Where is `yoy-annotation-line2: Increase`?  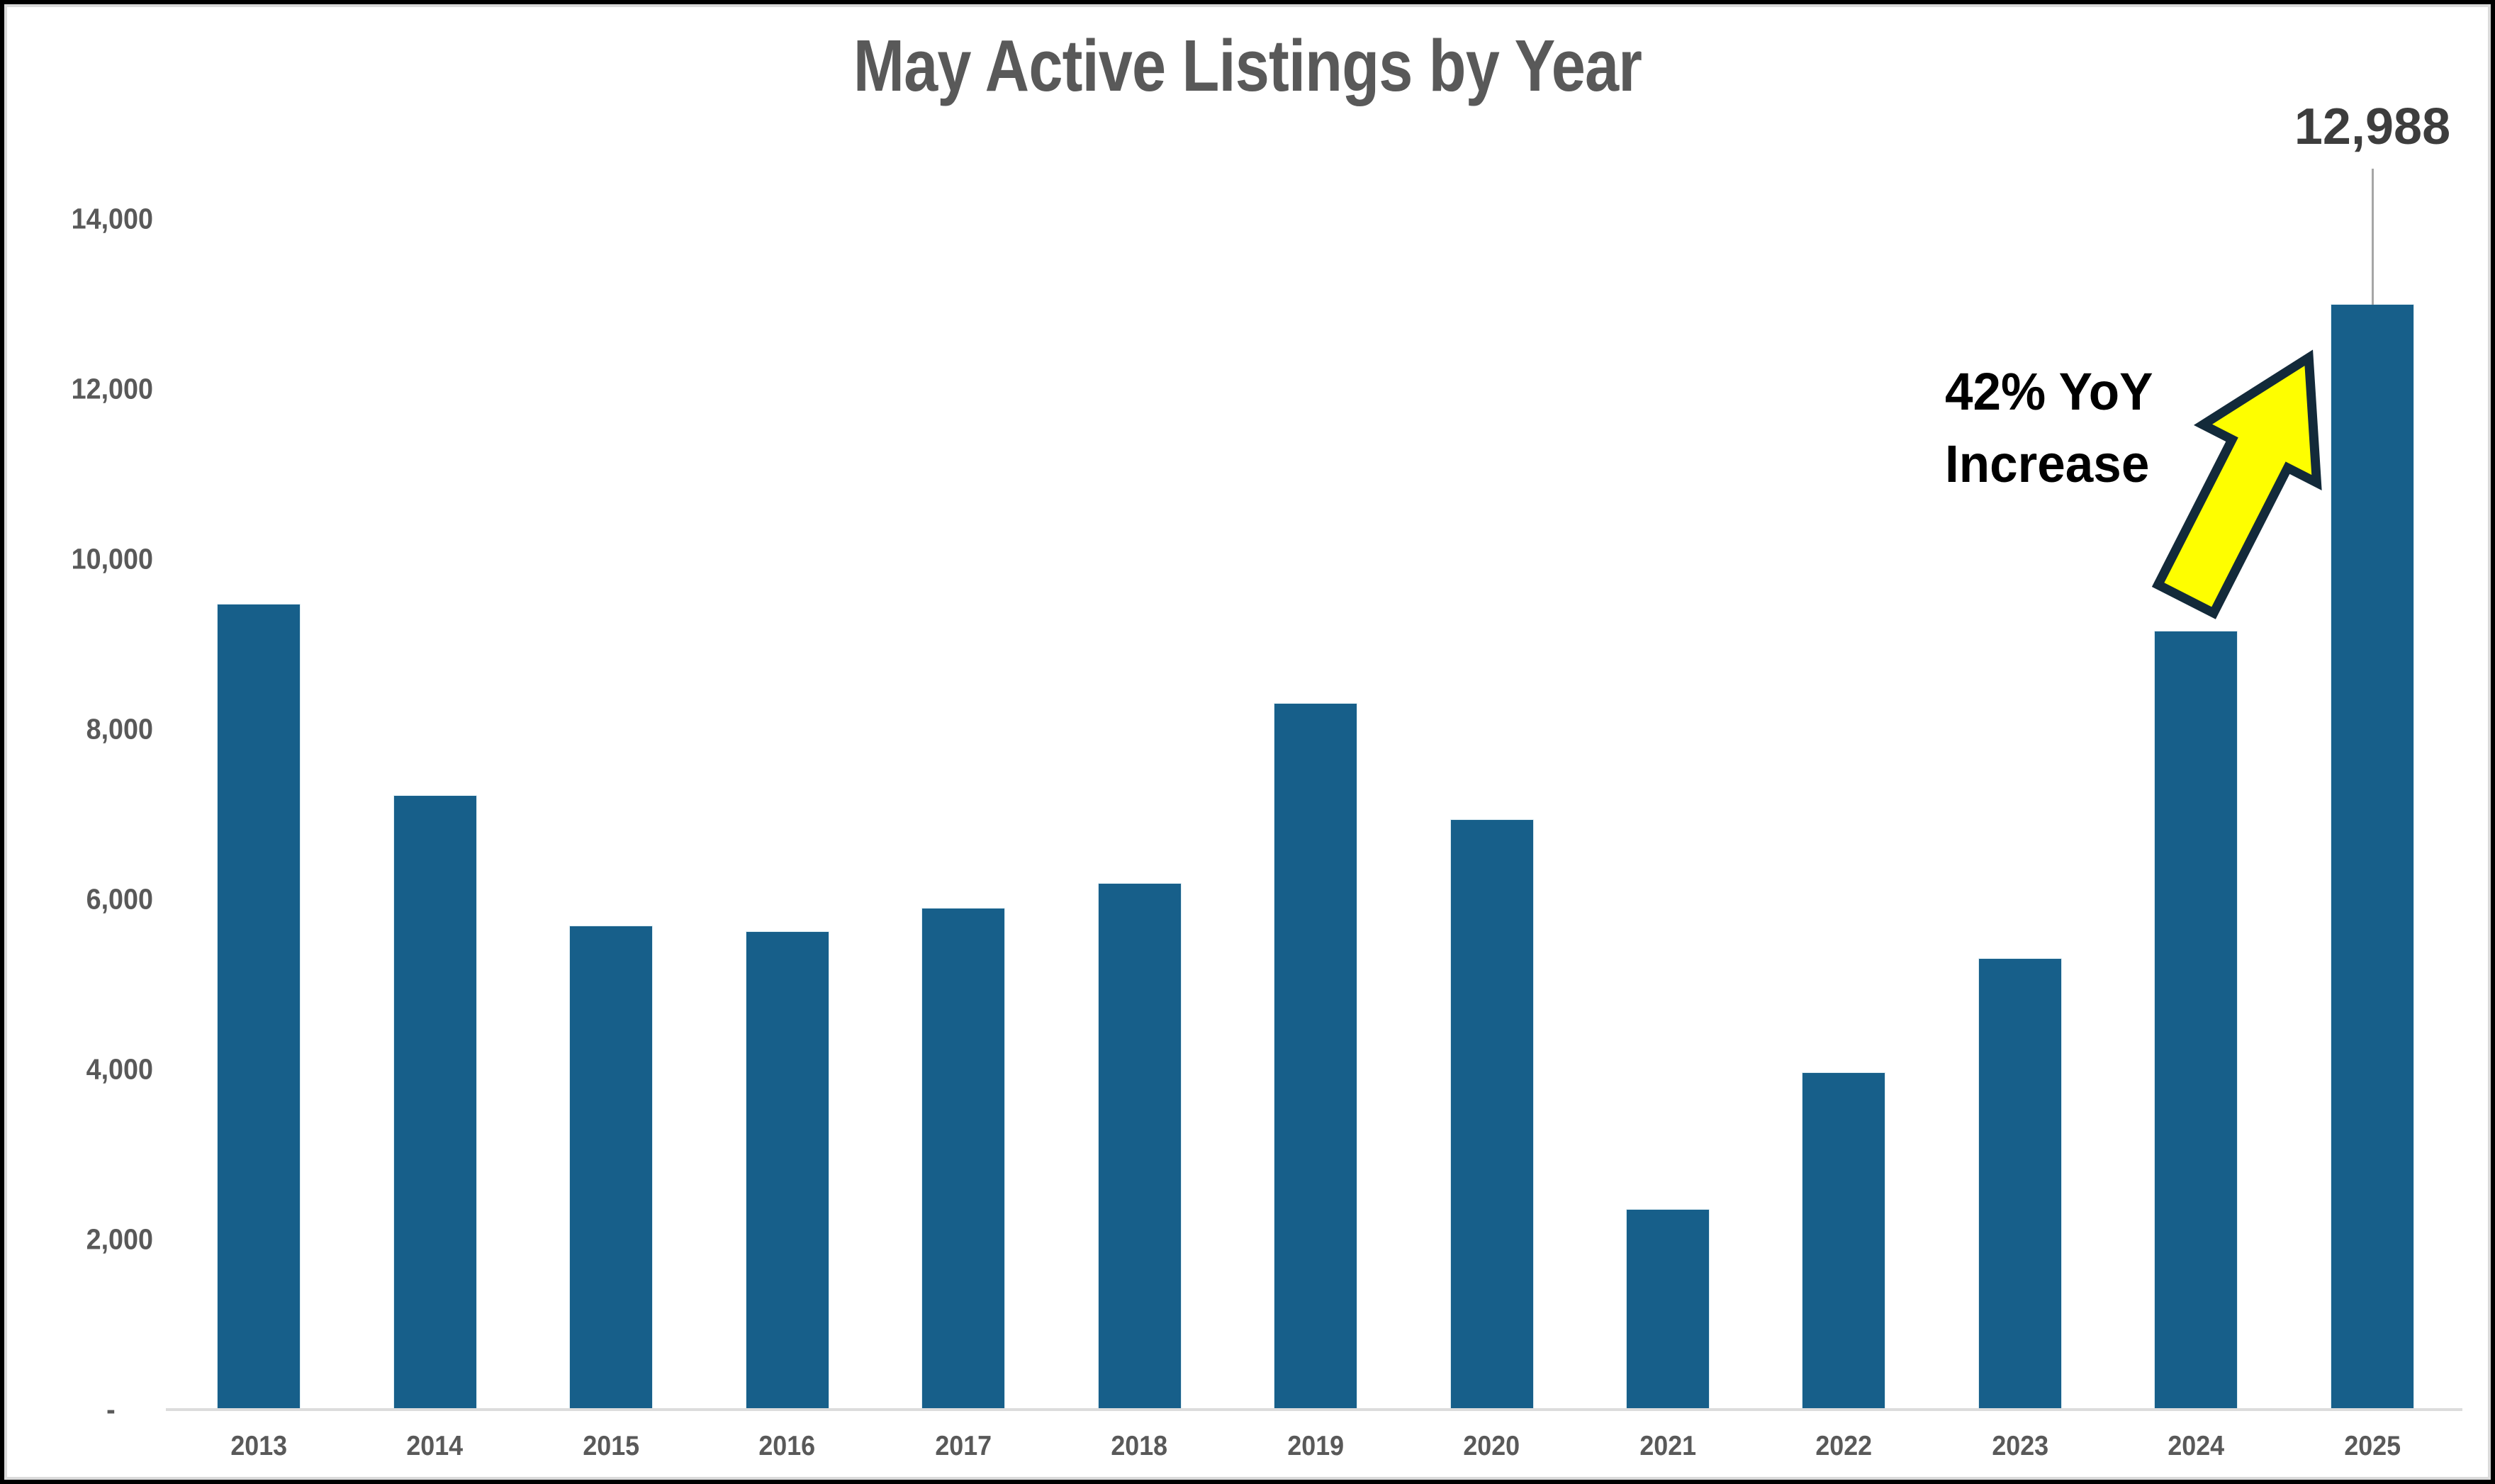
yoy-annotation-line2: Increase is located at coordinates (2048, 464).